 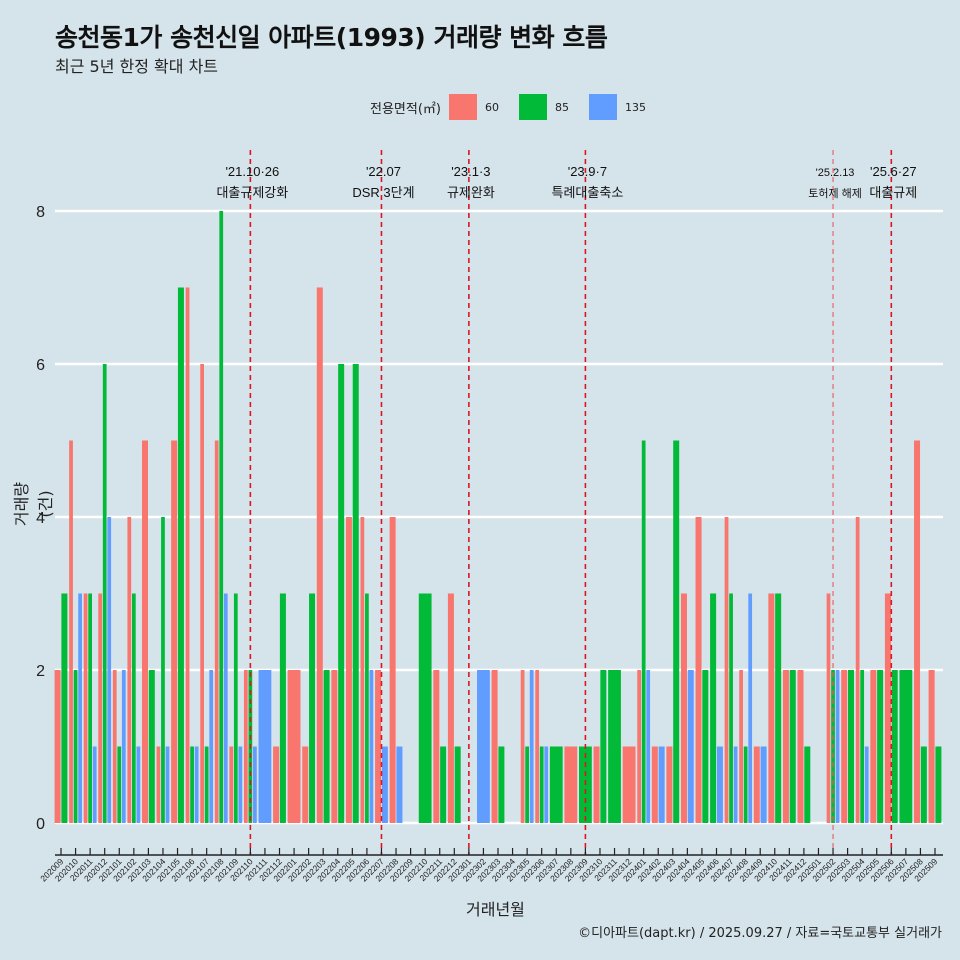 What do you see at coordinates (40, 824) in the screenshot?
I see `y-tick-label: 0` at bounding box center [40, 824].